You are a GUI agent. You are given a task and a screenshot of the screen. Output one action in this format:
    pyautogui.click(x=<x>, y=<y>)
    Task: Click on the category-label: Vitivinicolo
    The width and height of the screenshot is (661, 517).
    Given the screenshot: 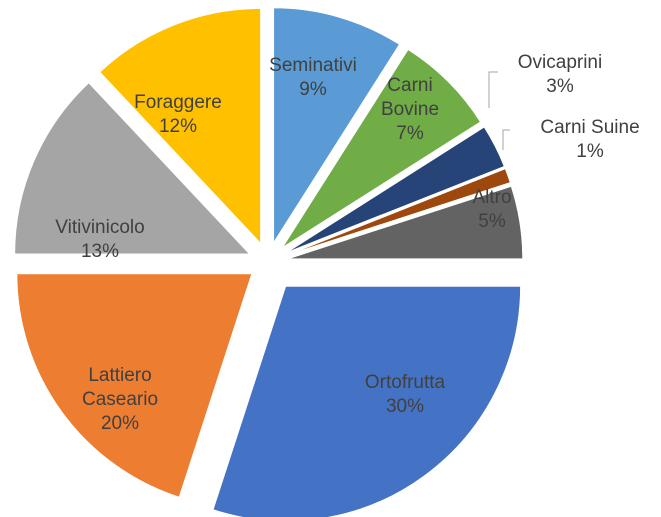 What is the action you would take?
    pyautogui.click(x=100, y=227)
    